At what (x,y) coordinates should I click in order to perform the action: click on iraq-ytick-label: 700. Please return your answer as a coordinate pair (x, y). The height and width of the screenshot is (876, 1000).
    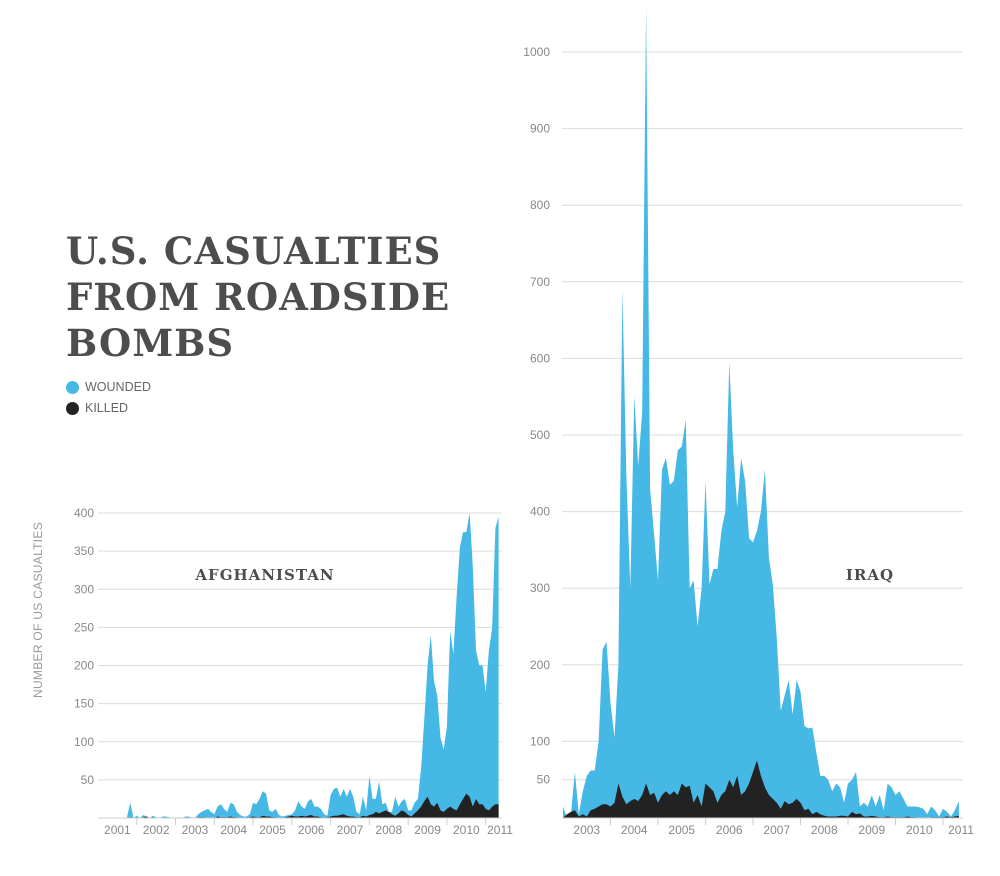
    Looking at the image, I should click on (540, 282).